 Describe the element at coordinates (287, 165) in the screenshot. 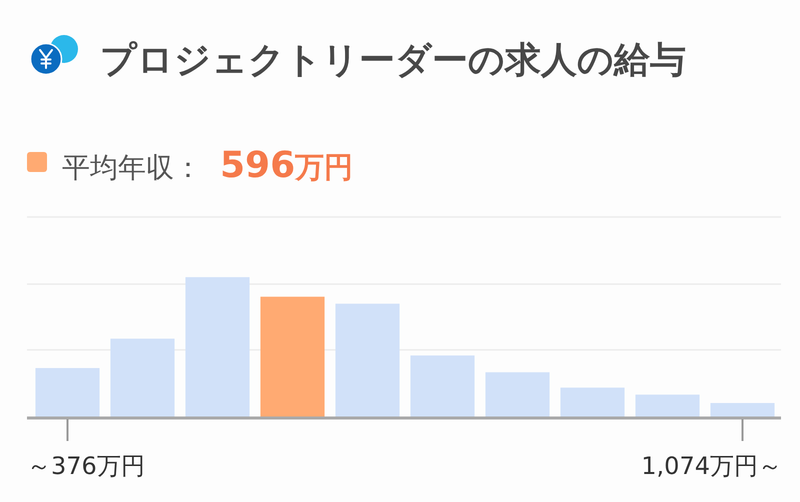

I see `text: 596万円` at that location.